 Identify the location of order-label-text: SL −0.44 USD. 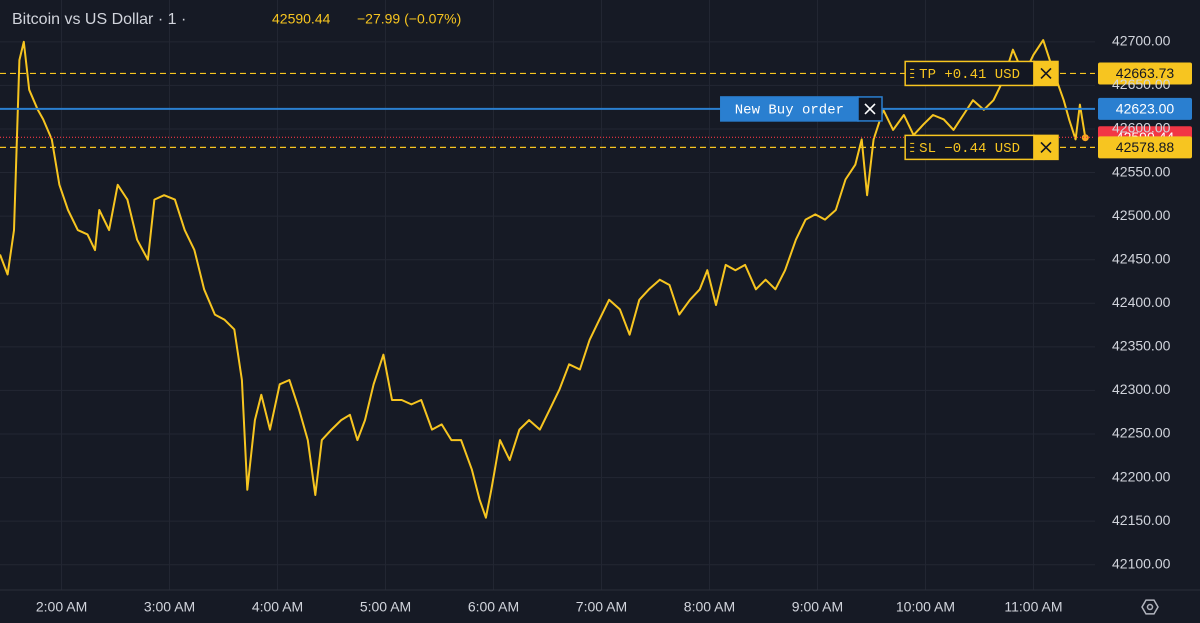
(969, 149).